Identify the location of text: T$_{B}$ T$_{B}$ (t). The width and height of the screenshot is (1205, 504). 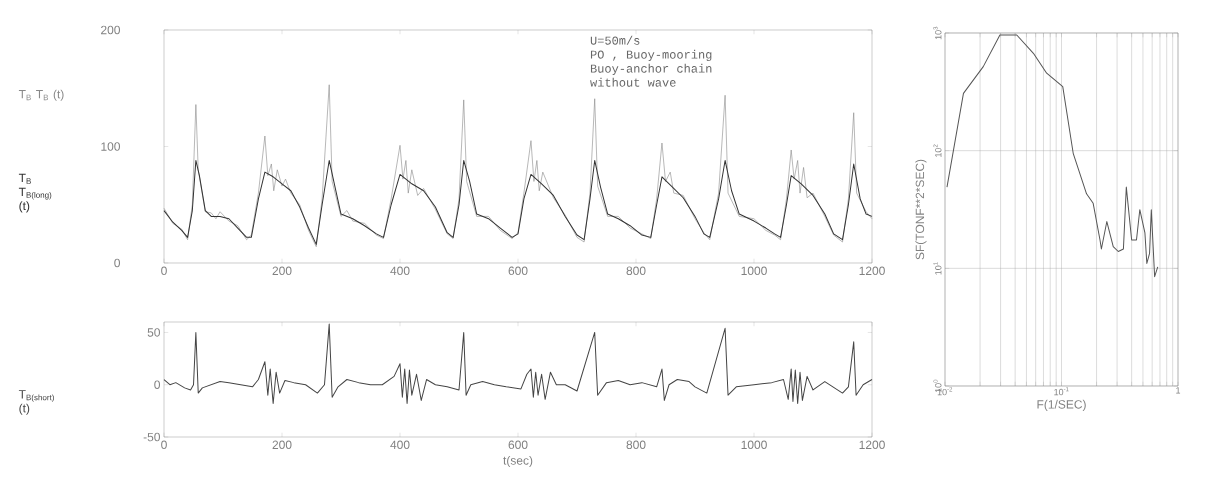
(41, 95).